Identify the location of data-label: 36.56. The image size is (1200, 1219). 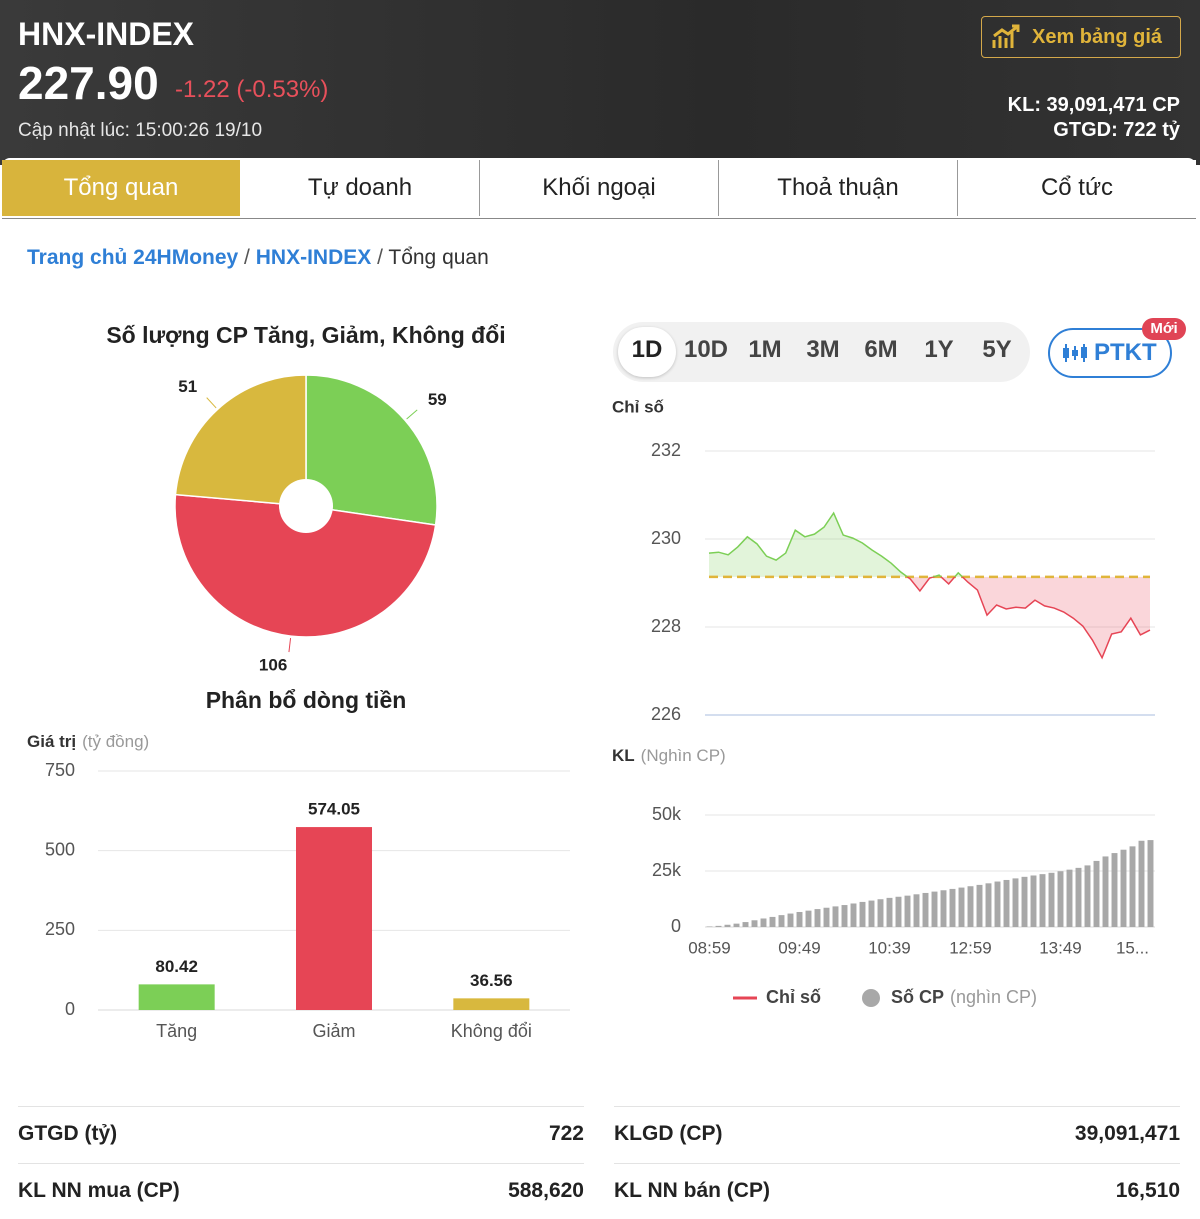
(491, 980).